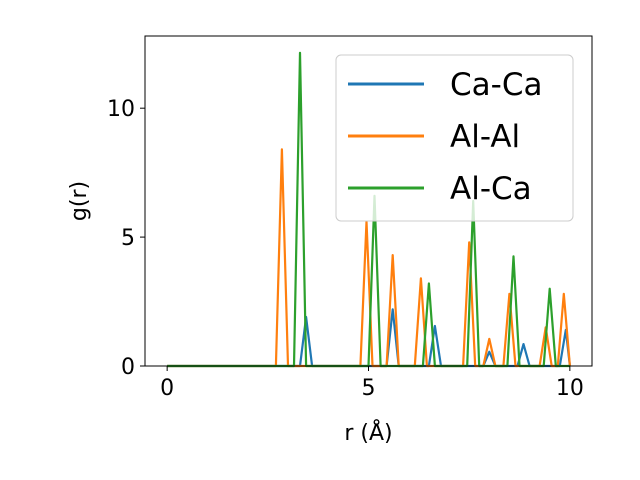 The height and width of the screenshot is (480, 640). I want to click on x-axis-label: r (Å), so click(368, 432).